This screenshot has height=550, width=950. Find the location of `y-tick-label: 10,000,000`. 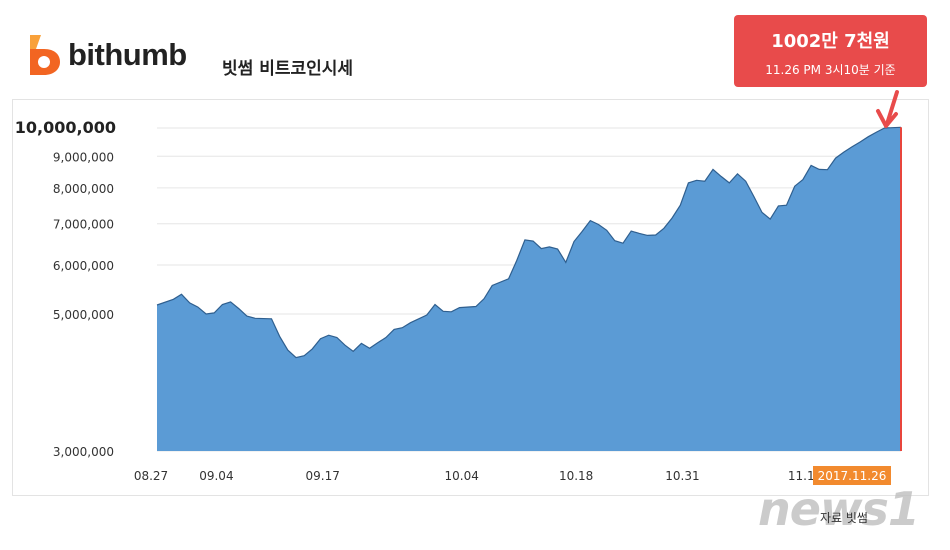

y-tick-label: 10,000,000 is located at coordinates (65, 127).